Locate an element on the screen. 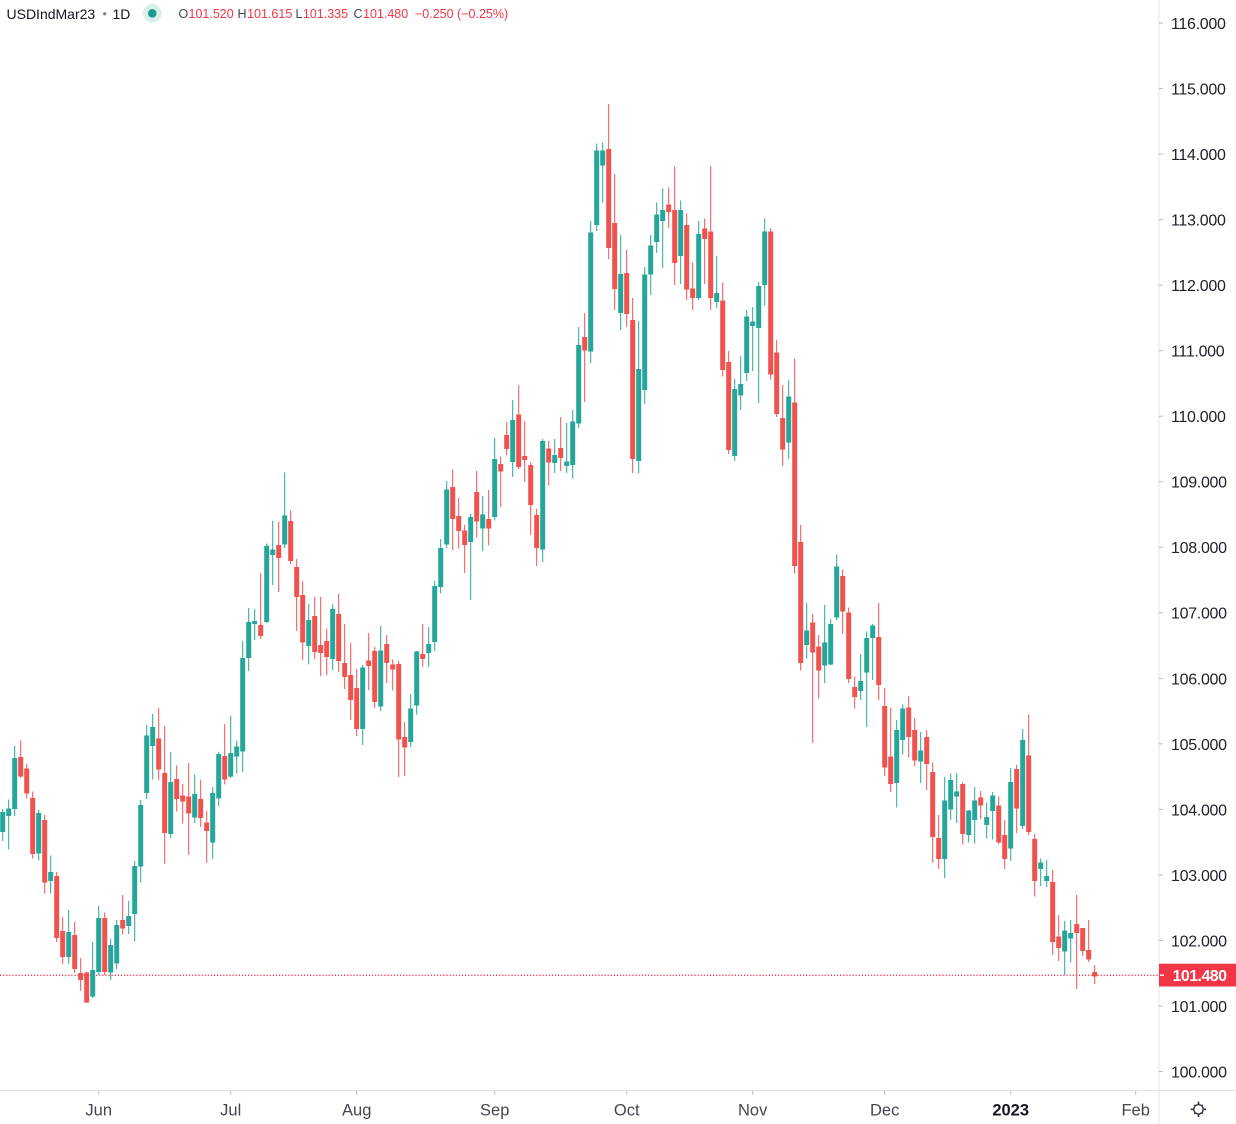  svg-text: 114.000 is located at coordinates (1198, 155).